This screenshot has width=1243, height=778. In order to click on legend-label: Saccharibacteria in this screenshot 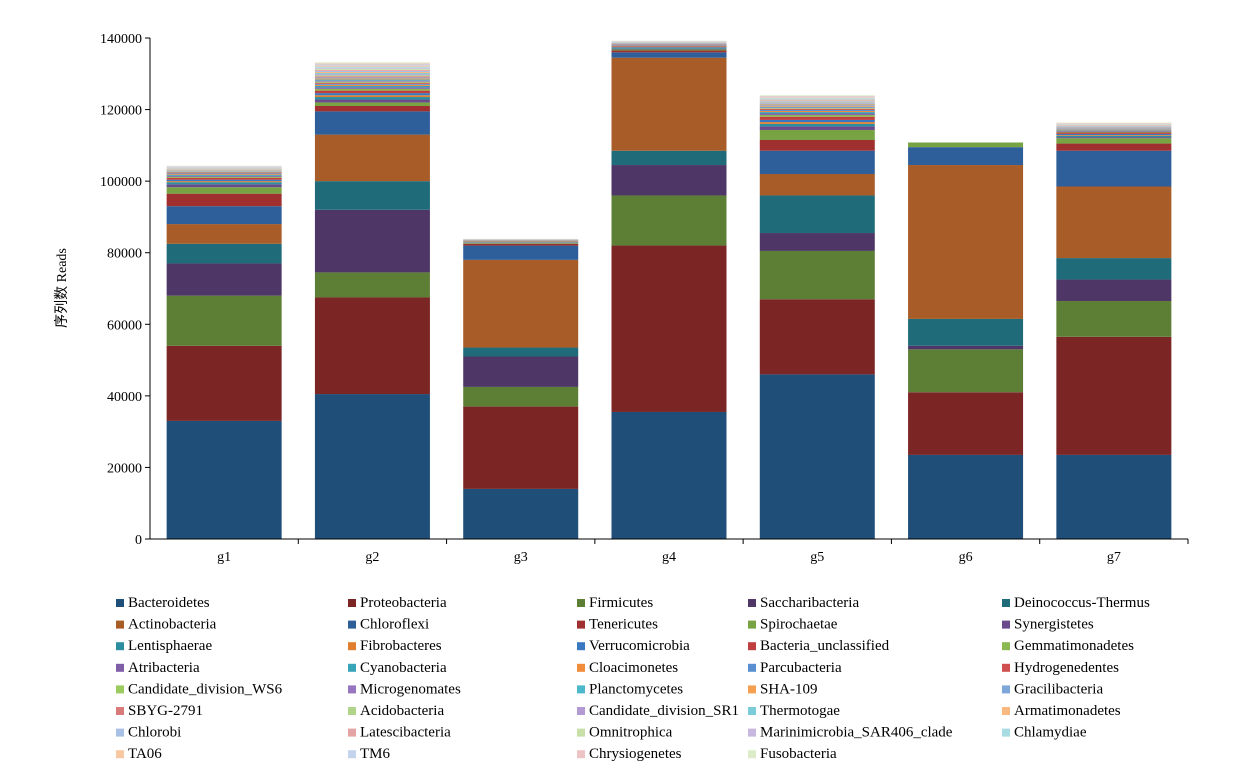, I will do `click(809, 603)`.